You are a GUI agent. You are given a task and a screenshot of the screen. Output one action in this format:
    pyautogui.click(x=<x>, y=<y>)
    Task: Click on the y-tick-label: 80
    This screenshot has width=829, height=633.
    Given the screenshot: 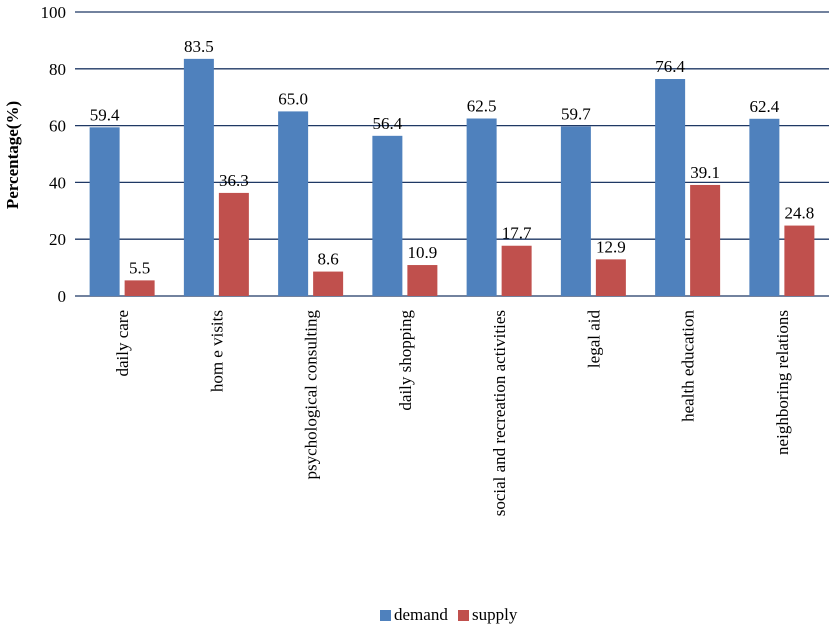 What is the action you would take?
    pyautogui.click(x=57, y=69)
    